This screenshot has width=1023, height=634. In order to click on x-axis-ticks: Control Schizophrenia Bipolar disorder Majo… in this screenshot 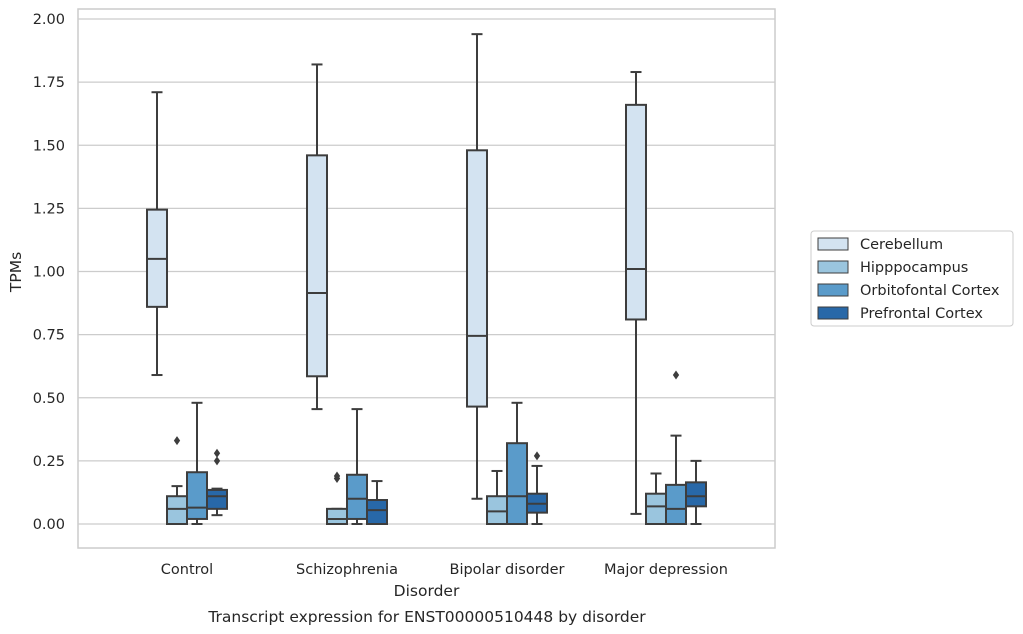, I will do `click(444, 570)`.